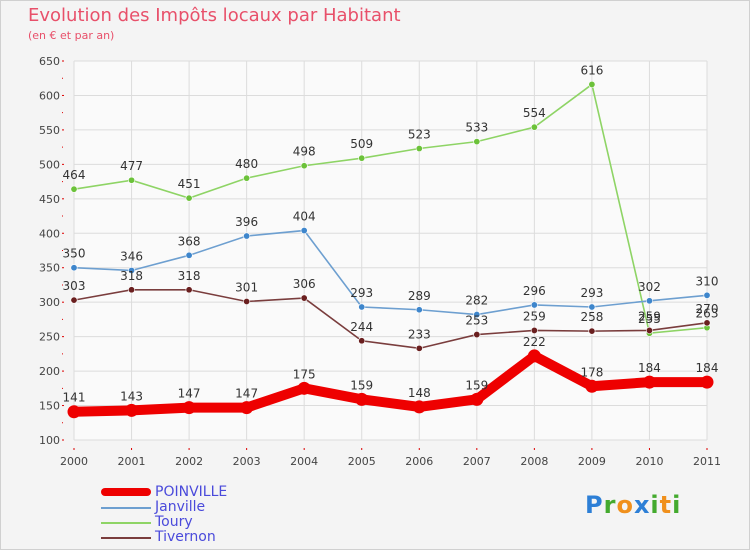 This screenshot has height=550, width=750. I want to click on toury-data-label: 498, so click(304, 152).